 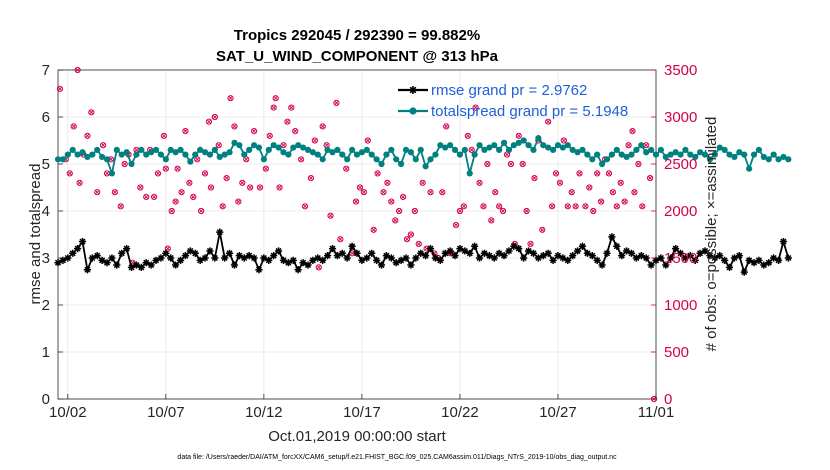 What do you see at coordinates (460, 412) in the screenshot?
I see `x-tick-label: 10/22` at bounding box center [460, 412].